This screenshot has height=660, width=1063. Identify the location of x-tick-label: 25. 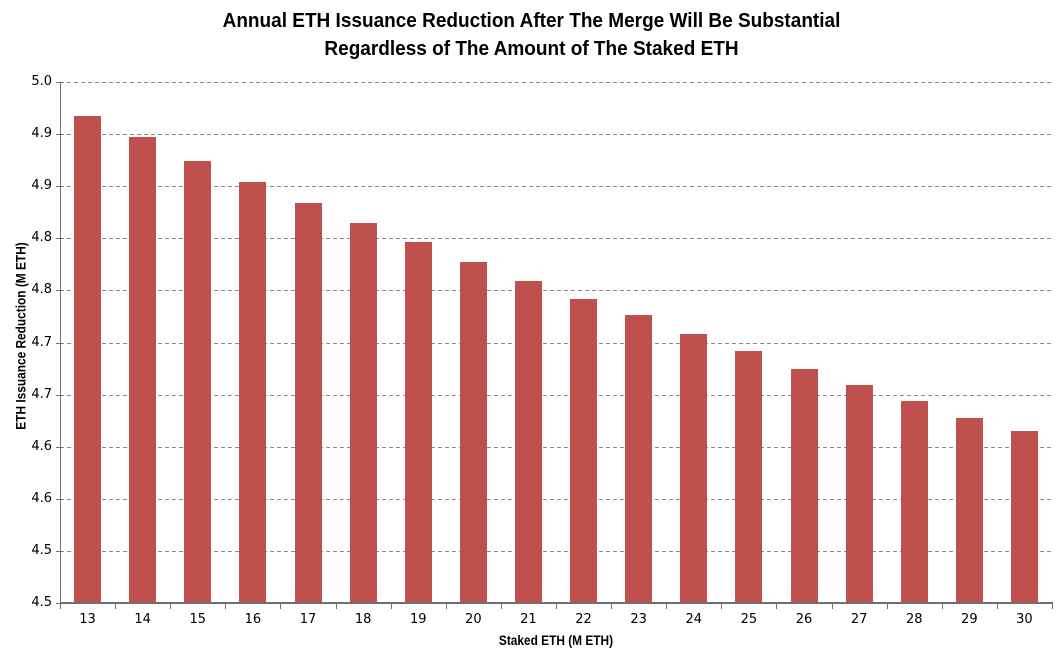
(749, 619).